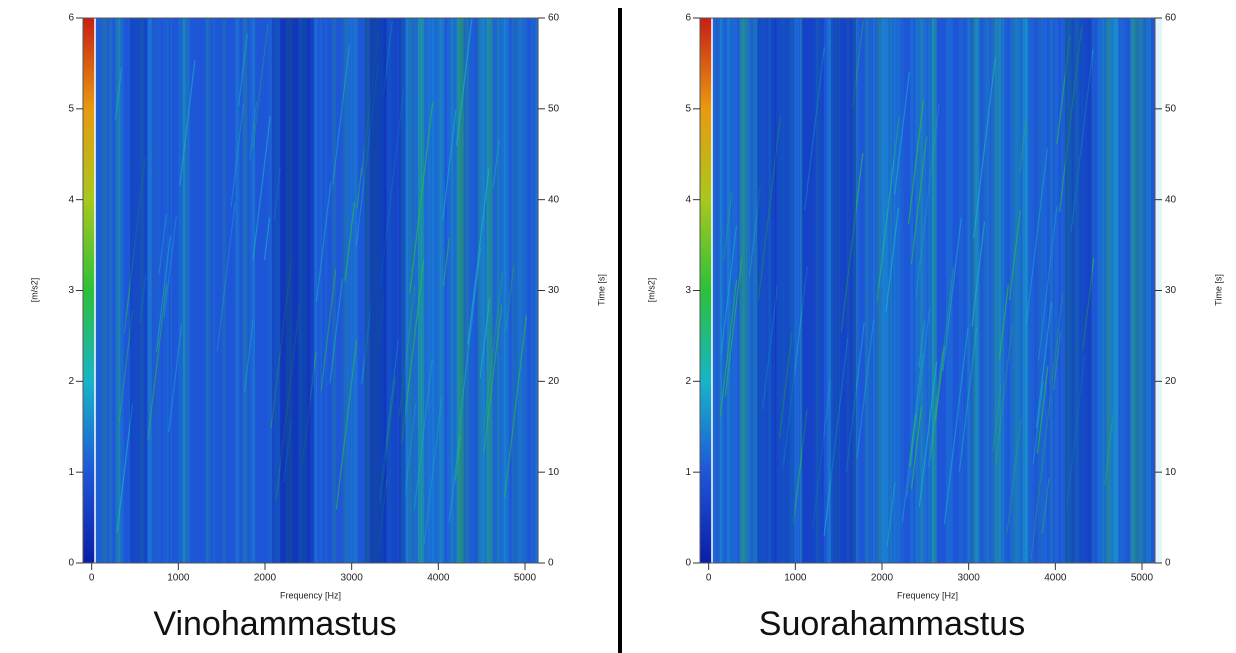  I want to click on y-tick-label: 0, so click(71, 563).